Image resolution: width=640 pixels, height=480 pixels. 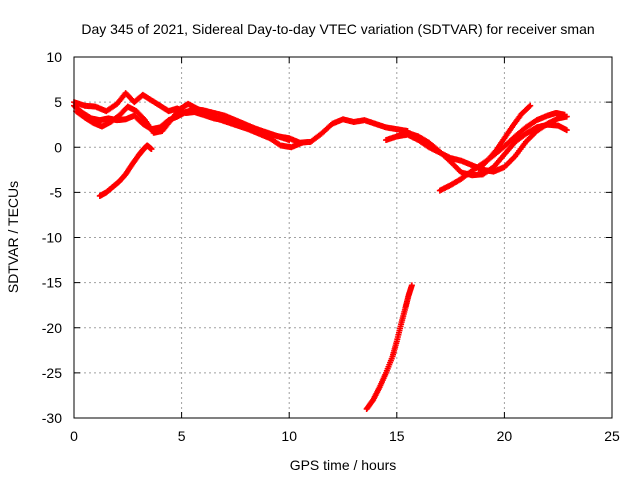 What do you see at coordinates (52, 328) in the screenshot?
I see `y-tick-label: -20` at bounding box center [52, 328].